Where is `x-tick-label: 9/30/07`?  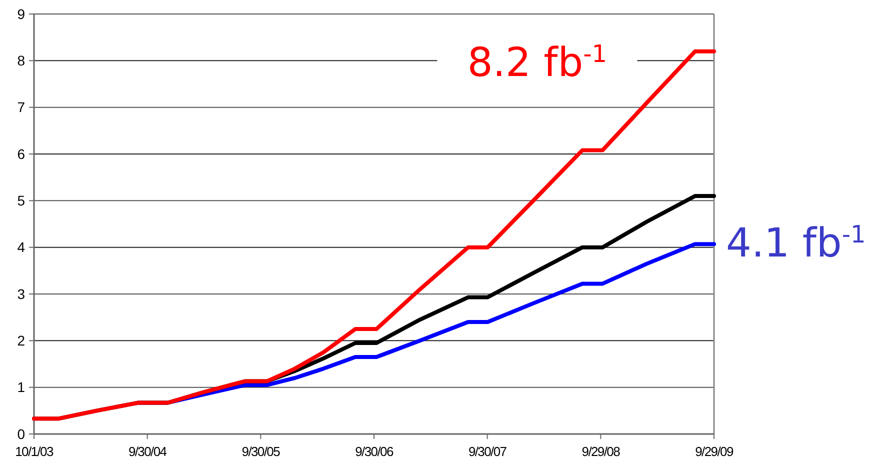 x-tick-label: 9/30/07 is located at coordinates (487, 451).